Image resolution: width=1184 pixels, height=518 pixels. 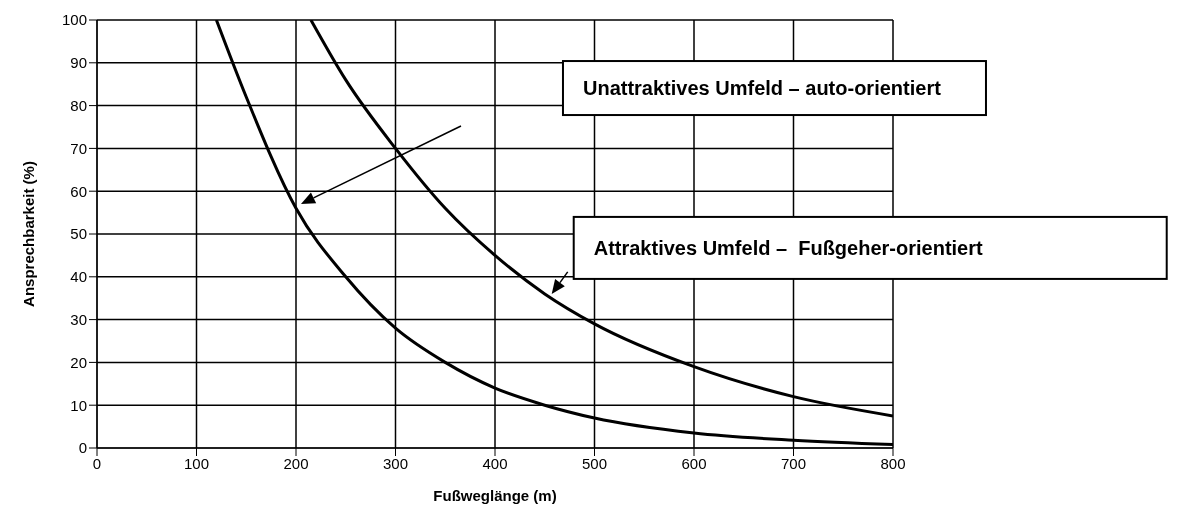 What do you see at coordinates (762, 88) in the screenshot?
I see `annotation: Unattraktives Umfeld – auto-orientiert` at bounding box center [762, 88].